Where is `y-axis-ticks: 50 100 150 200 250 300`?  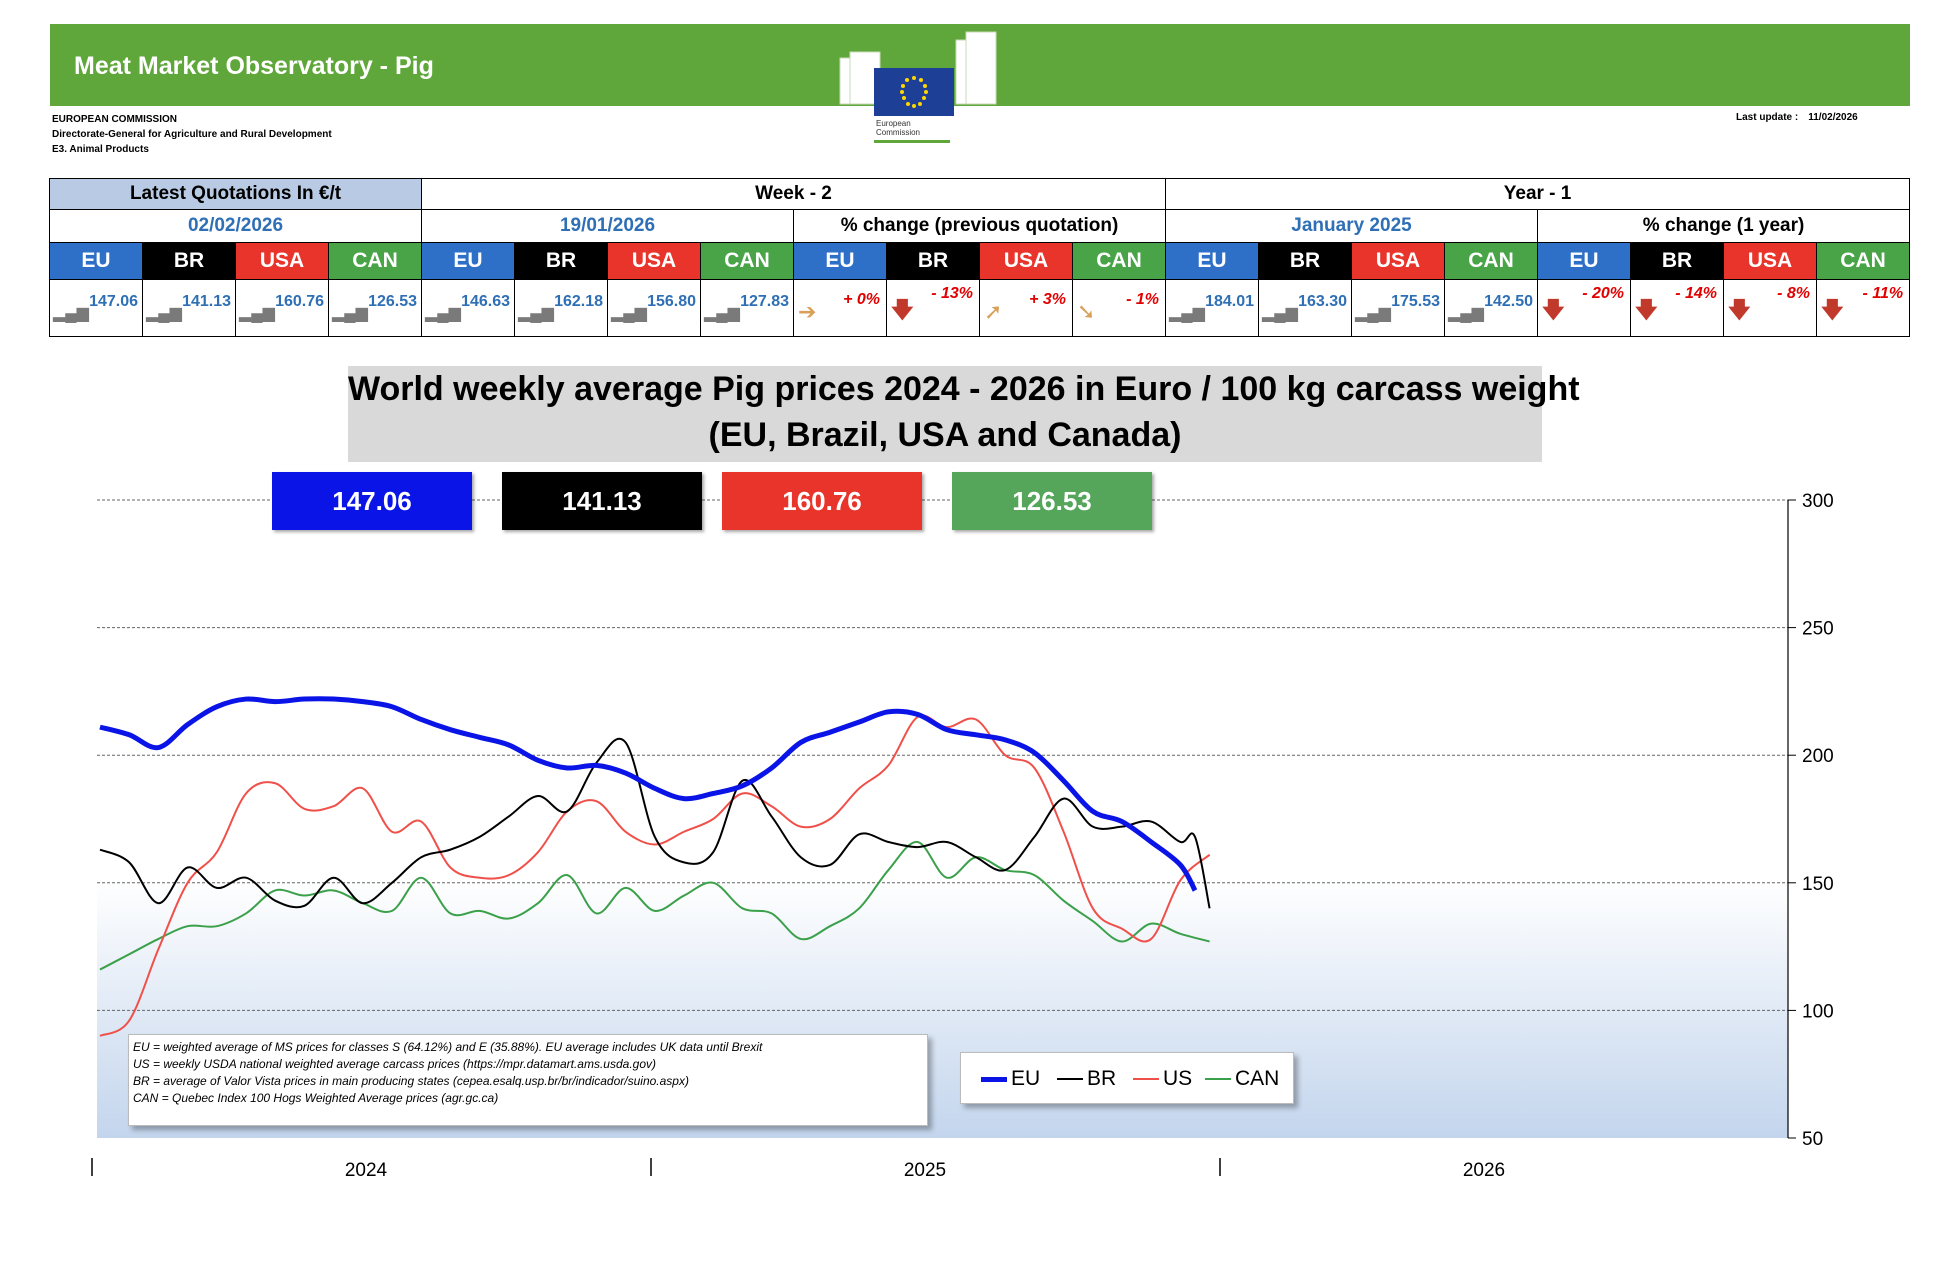 y-axis-ticks: 50 100 150 200 250 300 is located at coordinates (1810, 820).